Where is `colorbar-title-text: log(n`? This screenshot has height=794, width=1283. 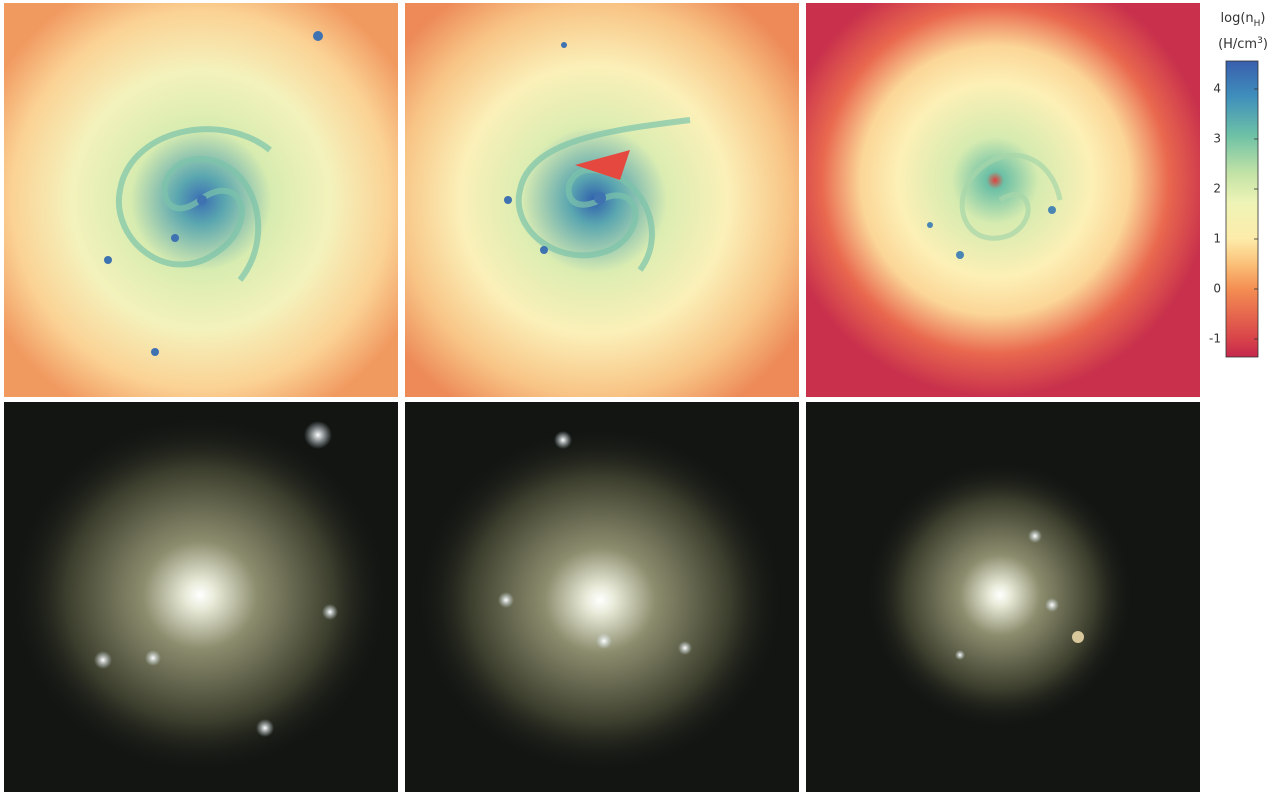 colorbar-title-text: log(n is located at coordinates (1237, 18).